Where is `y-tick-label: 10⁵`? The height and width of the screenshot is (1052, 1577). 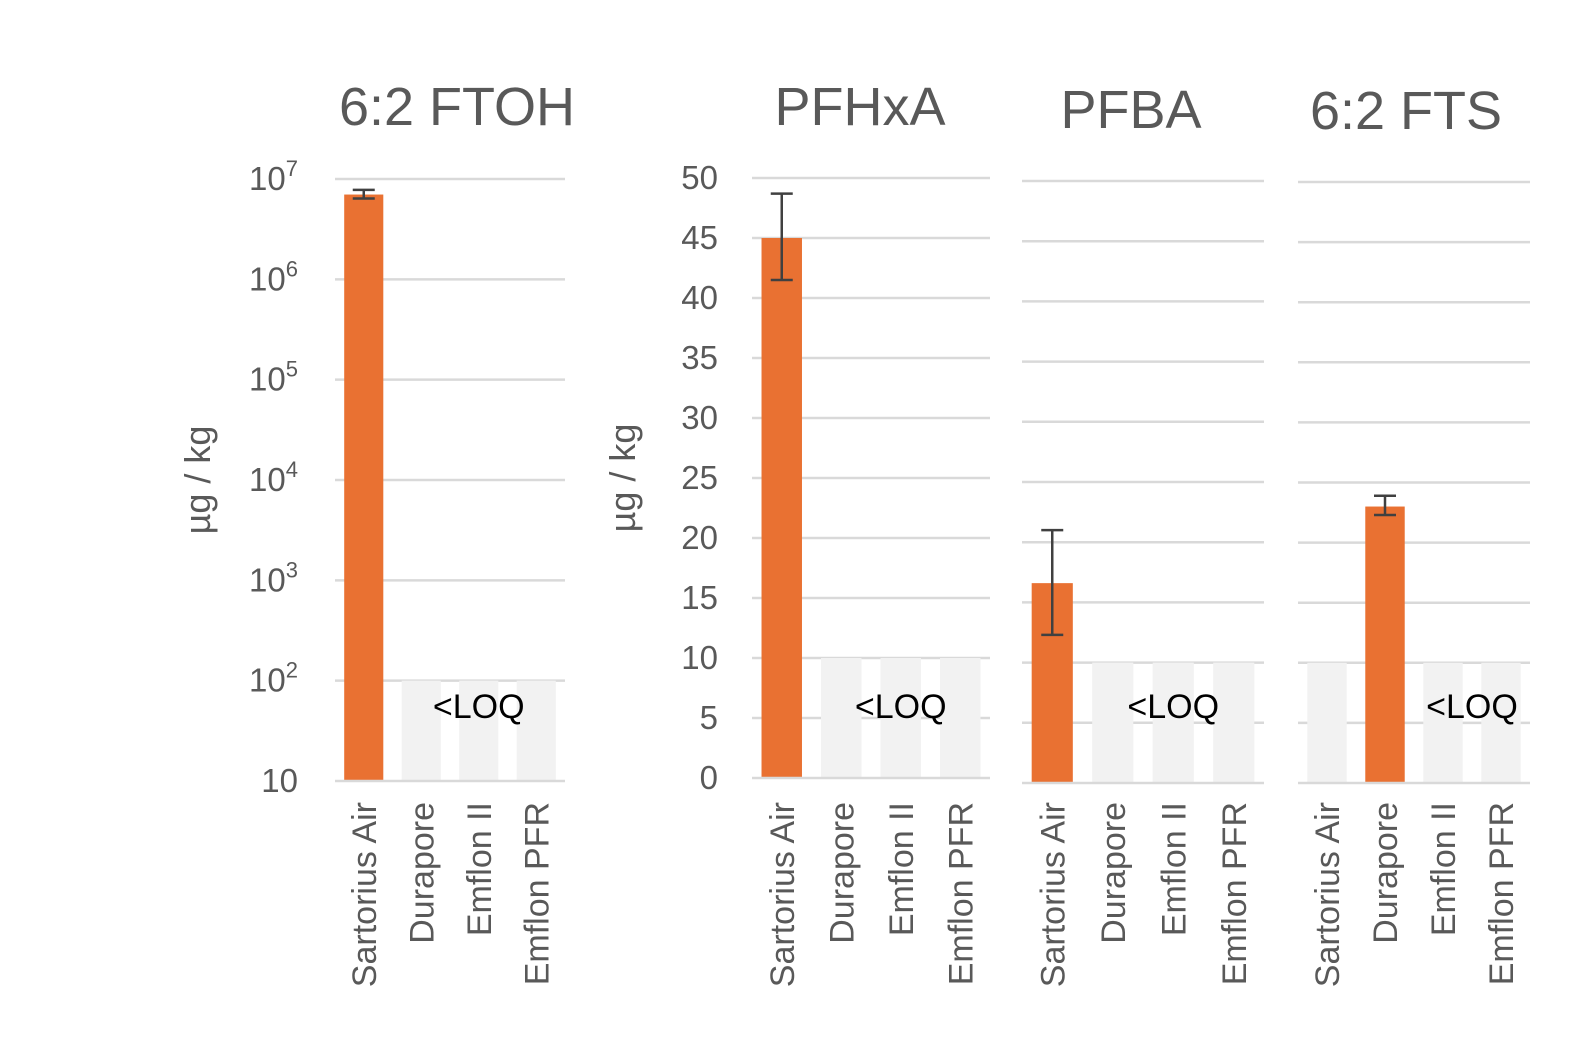 y-tick-label: 10⁵ is located at coordinates (273, 377).